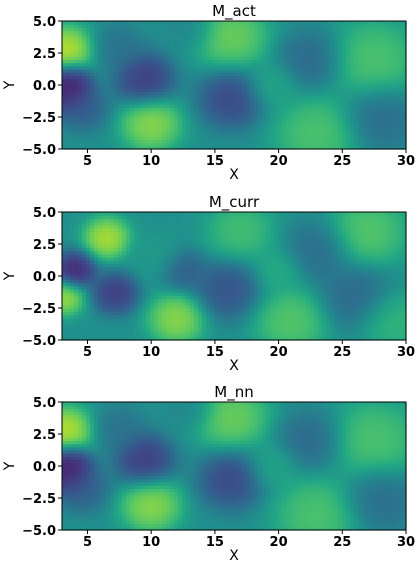 This screenshot has height=562, width=417. Describe the element at coordinates (406, 161) in the screenshot. I see `x-tick-label: 30` at that location.